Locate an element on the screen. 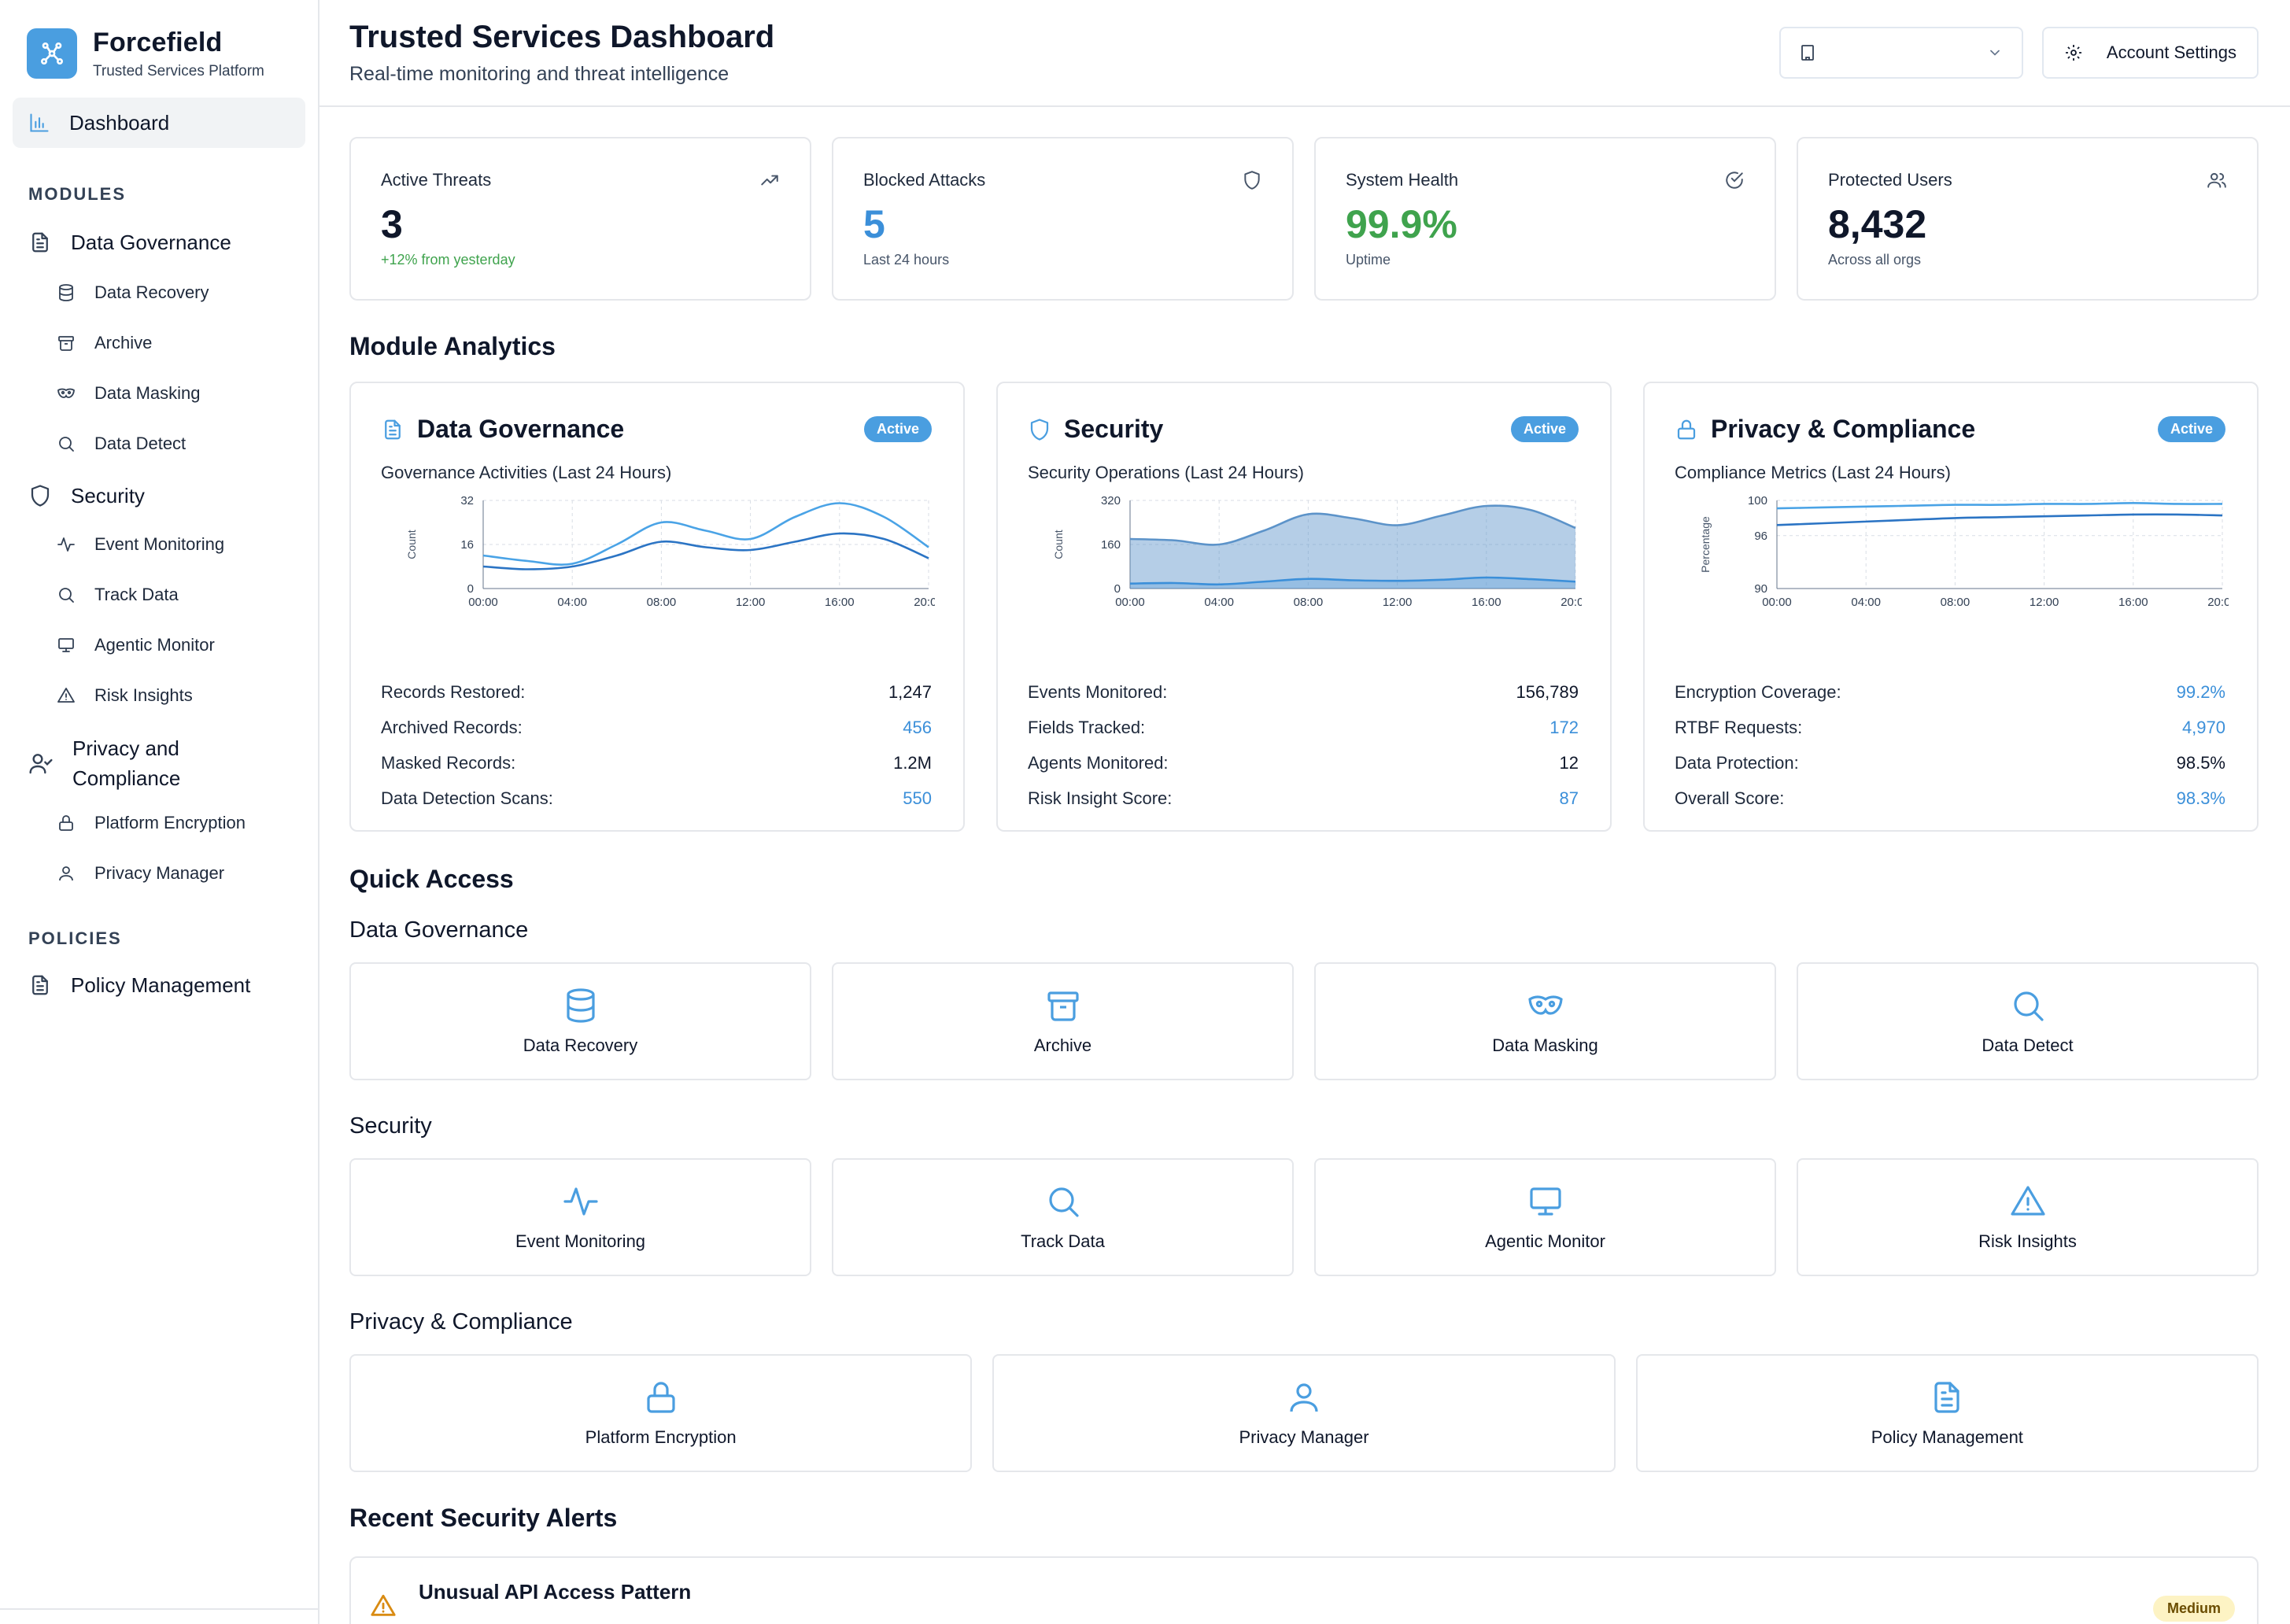 This screenshot has width=2290, height=1624. quick-access-data-detect: Data Detect is located at coordinates (2028, 1021).